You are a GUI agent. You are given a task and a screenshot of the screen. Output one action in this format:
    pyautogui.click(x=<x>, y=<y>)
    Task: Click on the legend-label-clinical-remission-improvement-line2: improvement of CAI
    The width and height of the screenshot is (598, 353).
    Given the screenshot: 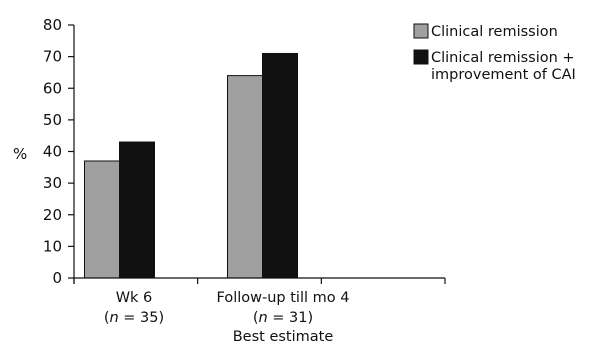 What is the action you would take?
    pyautogui.click(x=503, y=75)
    